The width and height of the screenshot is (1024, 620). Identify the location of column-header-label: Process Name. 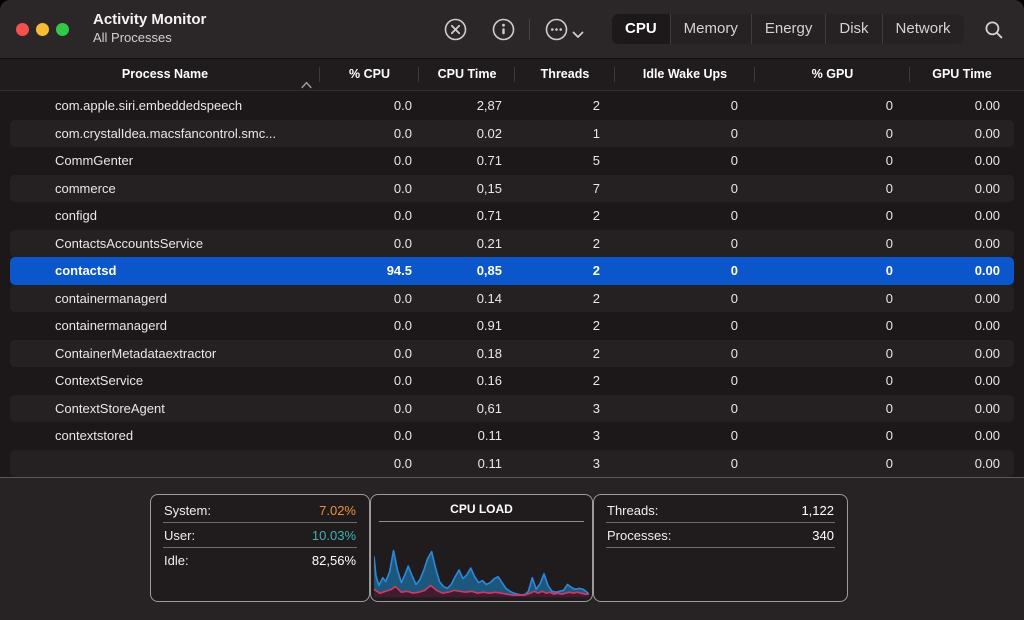
(165, 74).